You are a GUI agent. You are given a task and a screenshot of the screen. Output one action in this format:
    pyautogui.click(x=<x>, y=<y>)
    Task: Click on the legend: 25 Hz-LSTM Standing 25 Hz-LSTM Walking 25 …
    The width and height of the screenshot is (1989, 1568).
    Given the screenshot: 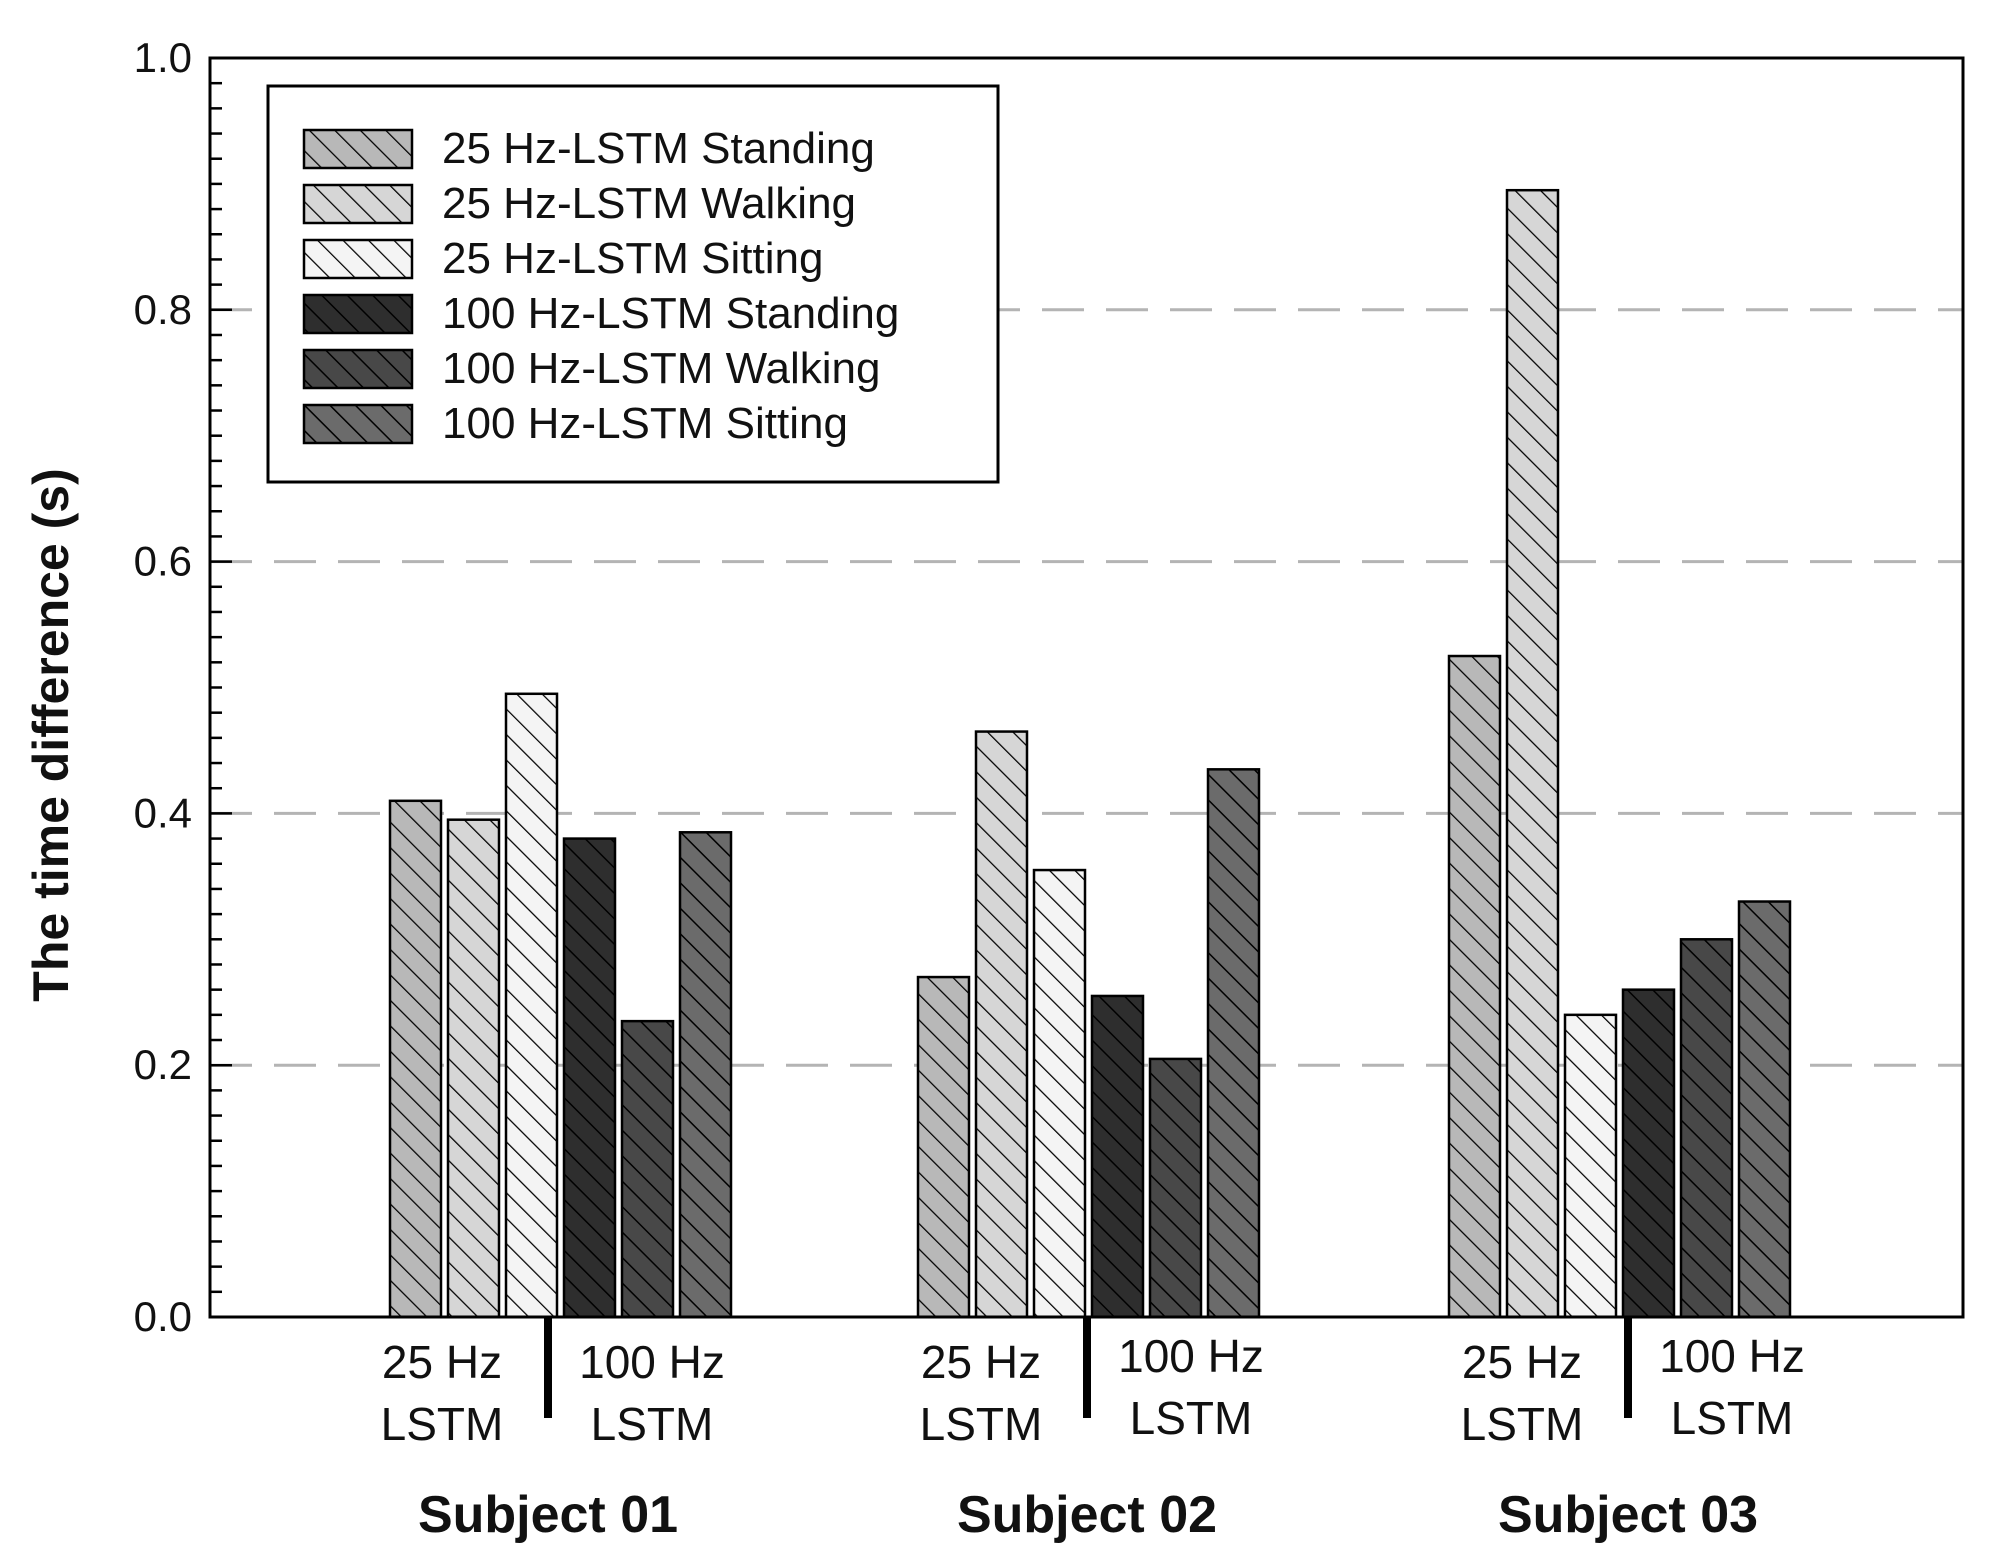 What is the action you would take?
    pyautogui.click(x=633, y=284)
    